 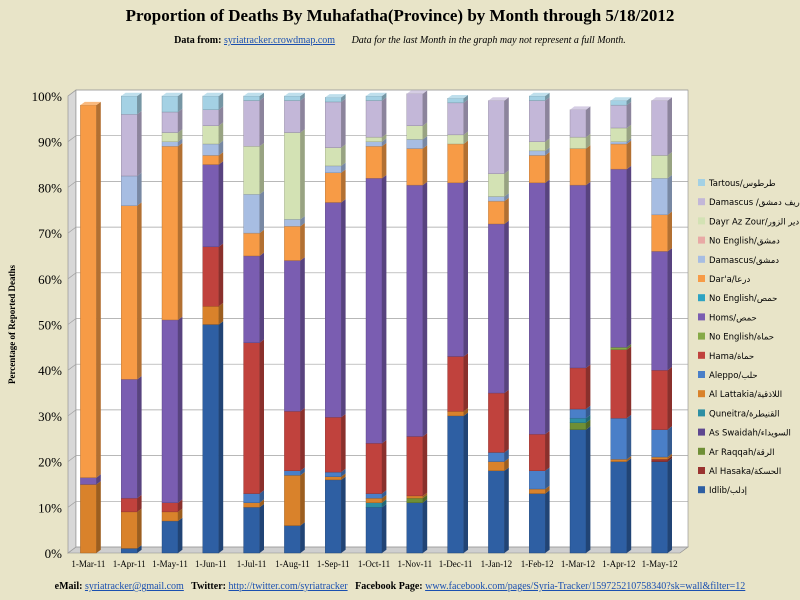 I want to click on bar-segment: Homs/حمص: 47%, so click(x=335, y=308).